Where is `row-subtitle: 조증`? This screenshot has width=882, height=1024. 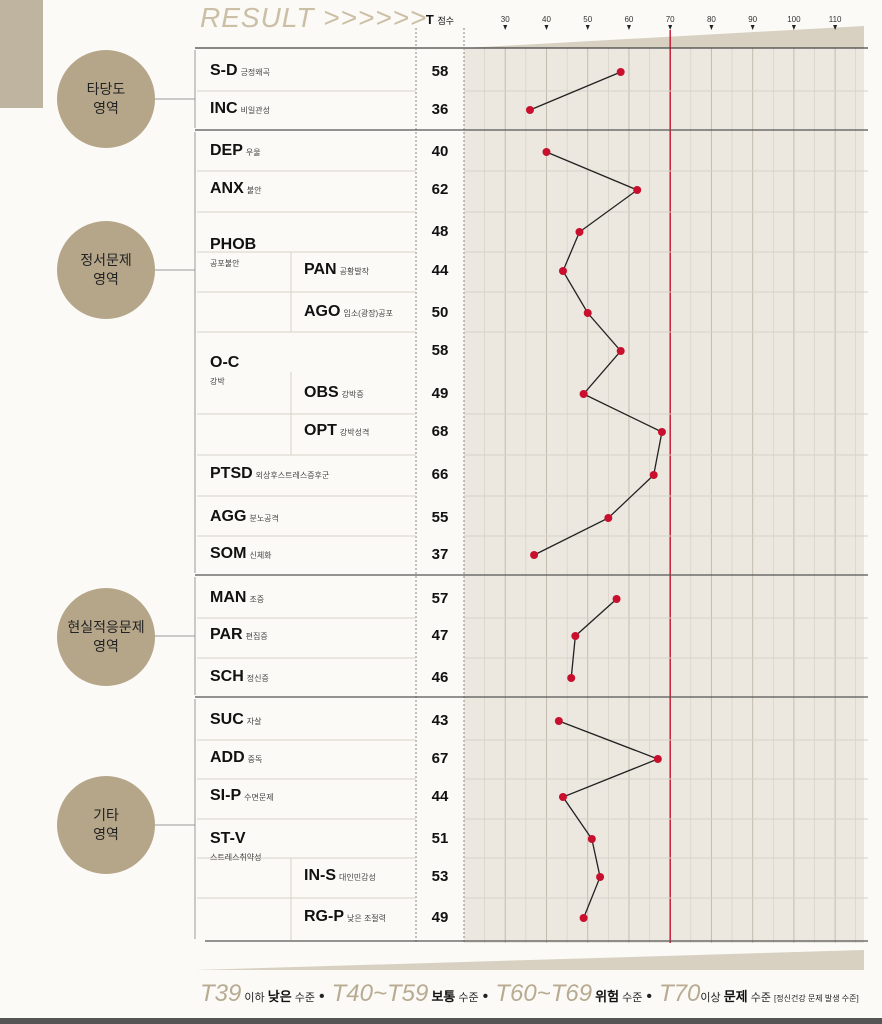 row-subtitle: 조증 is located at coordinates (257, 599).